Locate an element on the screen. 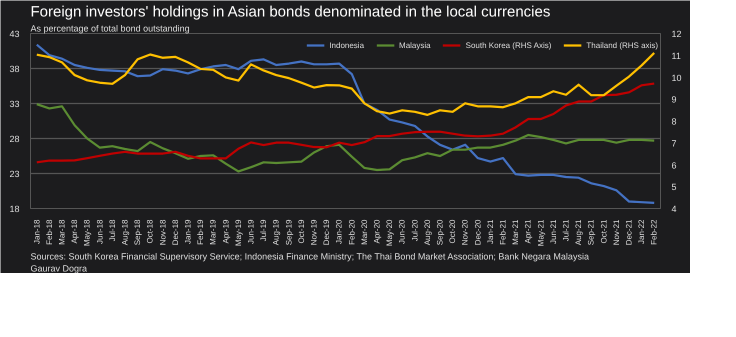  x-tick-label: Jan-21 is located at coordinates (490, 231).